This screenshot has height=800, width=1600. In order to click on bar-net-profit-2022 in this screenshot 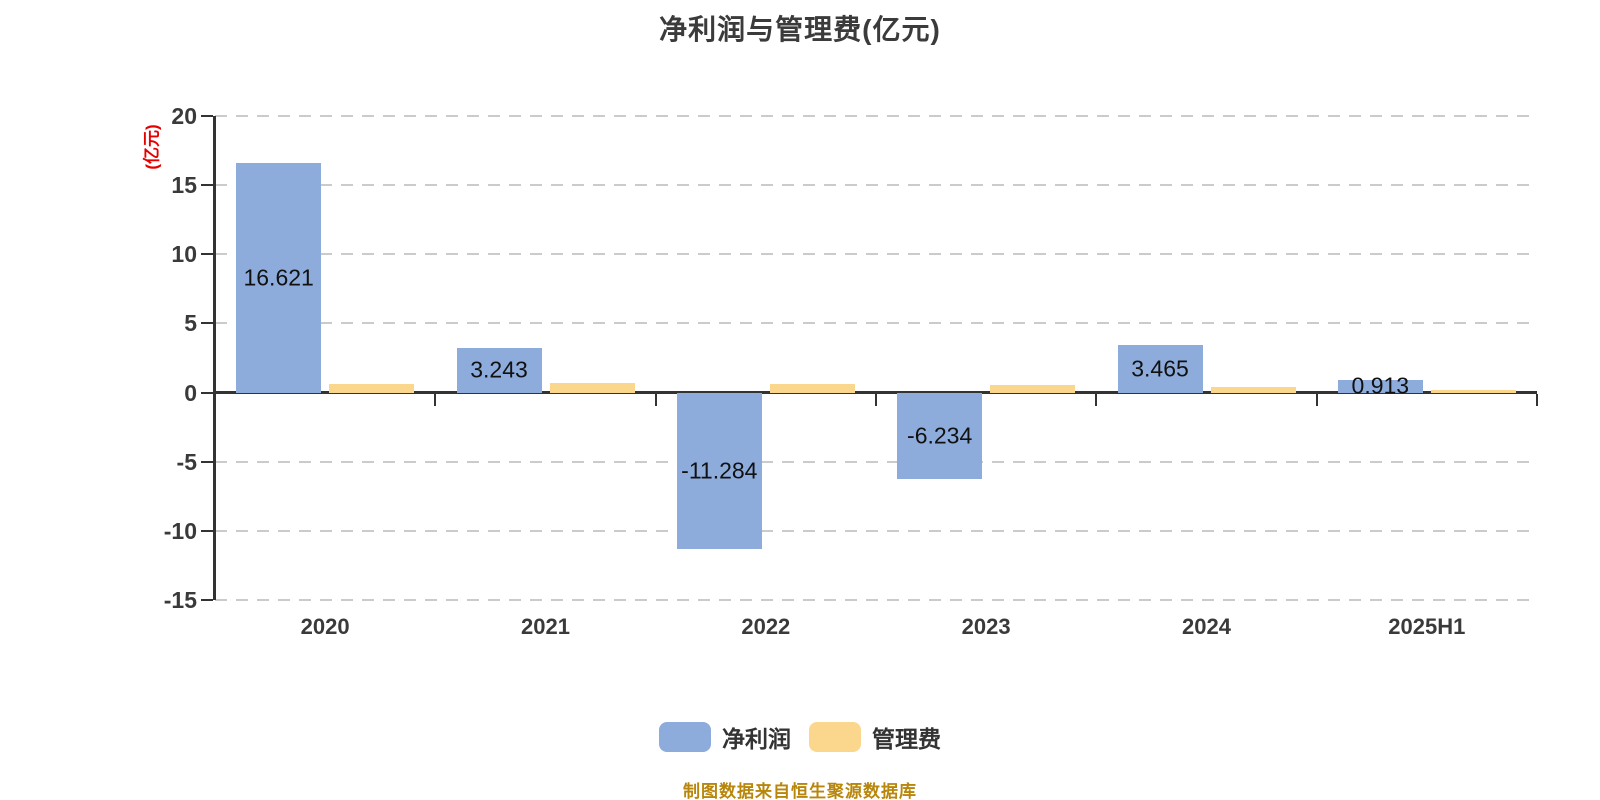, I will do `click(719, 470)`.